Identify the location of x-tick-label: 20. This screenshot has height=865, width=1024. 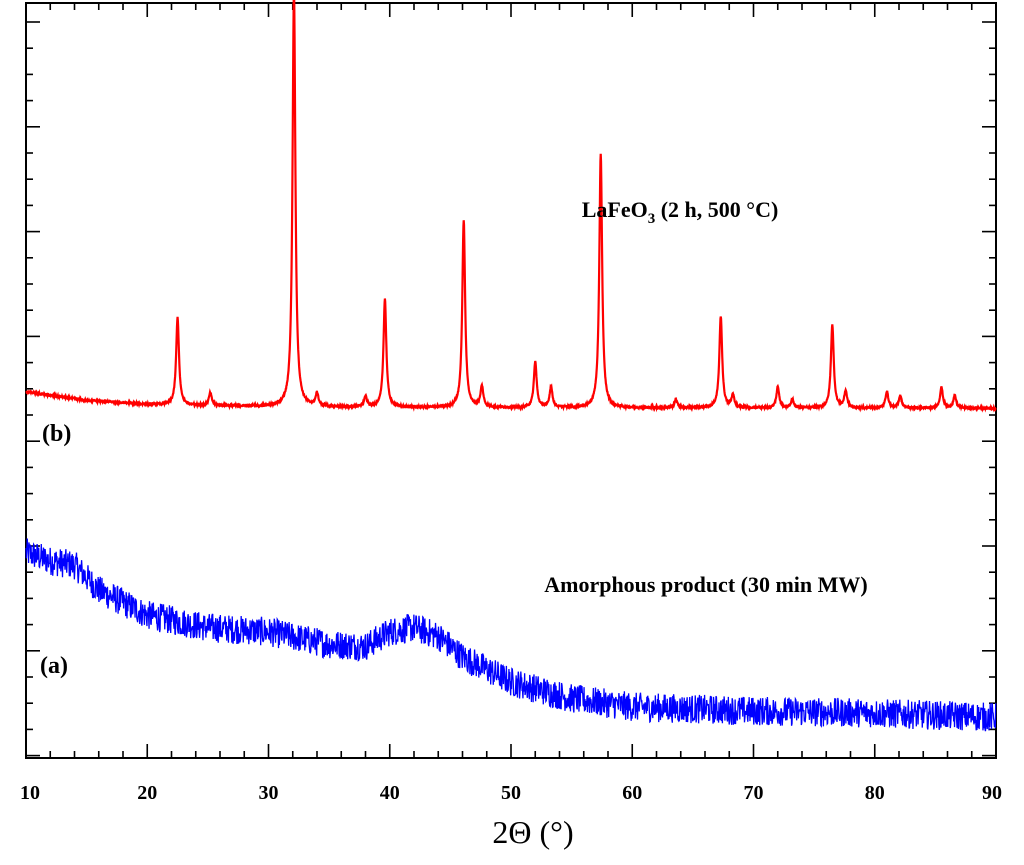
(147, 793).